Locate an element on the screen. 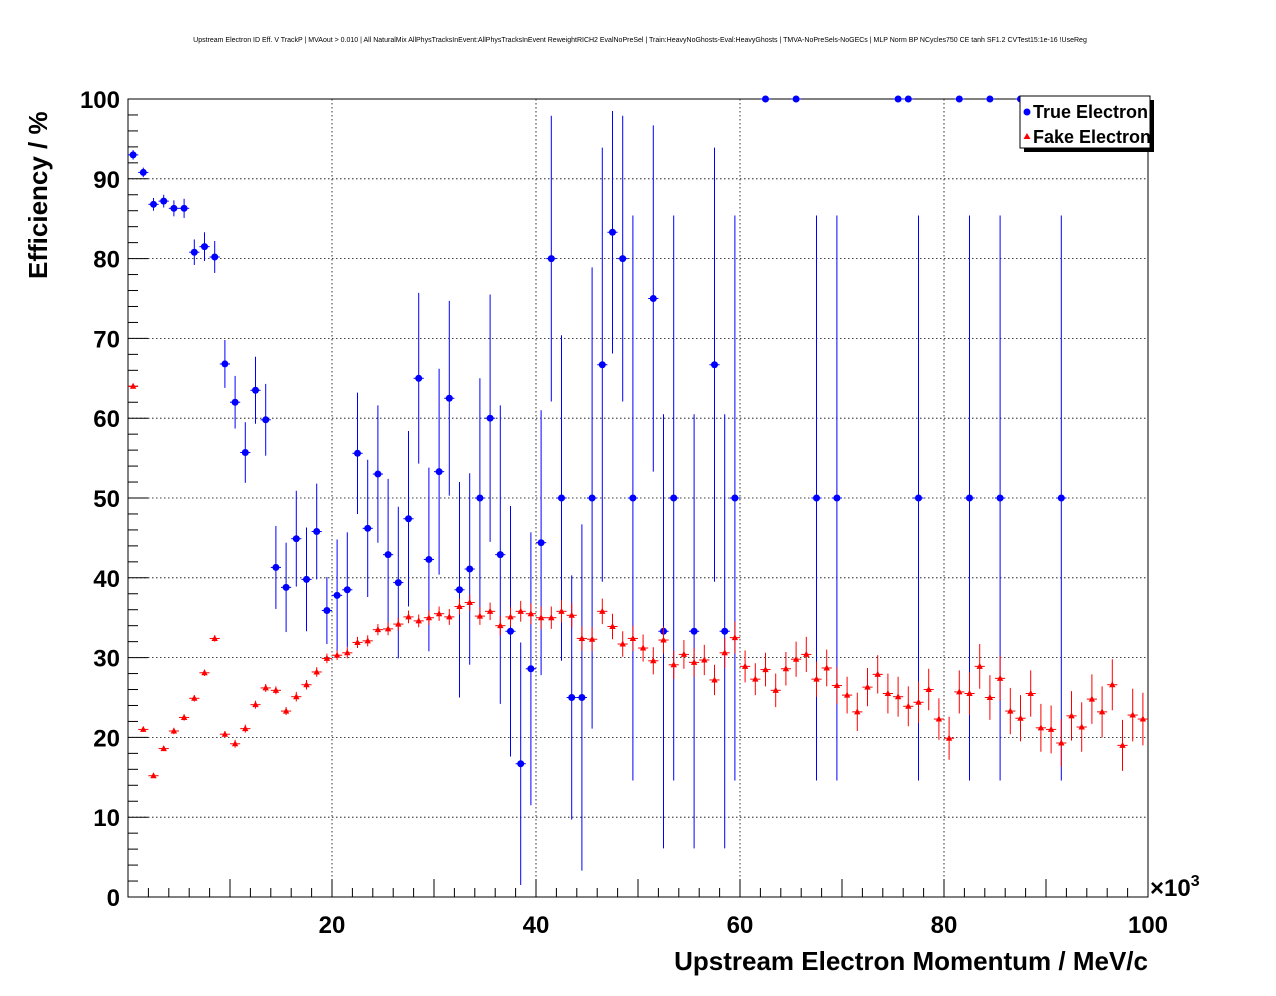 The width and height of the screenshot is (1276, 996). y-tick-label: 10 is located at coordinates (106, 818).